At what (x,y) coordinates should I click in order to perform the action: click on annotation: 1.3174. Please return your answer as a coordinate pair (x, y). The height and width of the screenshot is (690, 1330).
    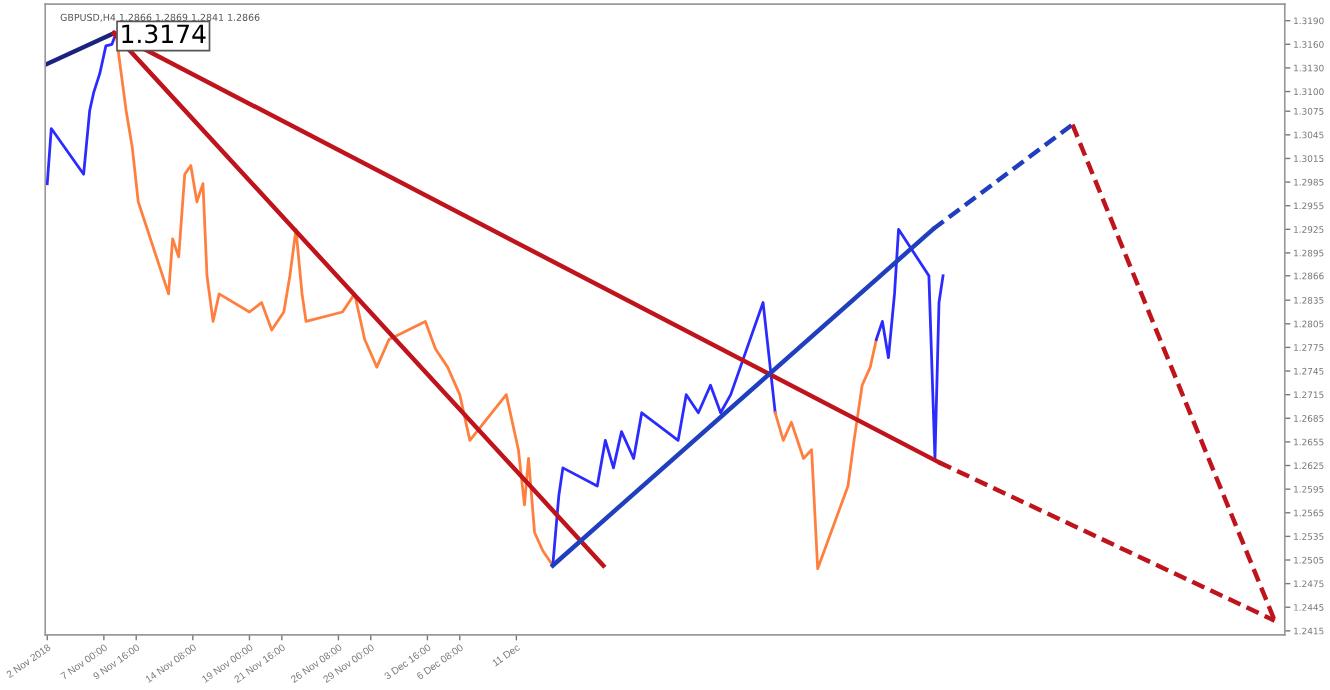
    Looking at the image, I should click on (164, 34).